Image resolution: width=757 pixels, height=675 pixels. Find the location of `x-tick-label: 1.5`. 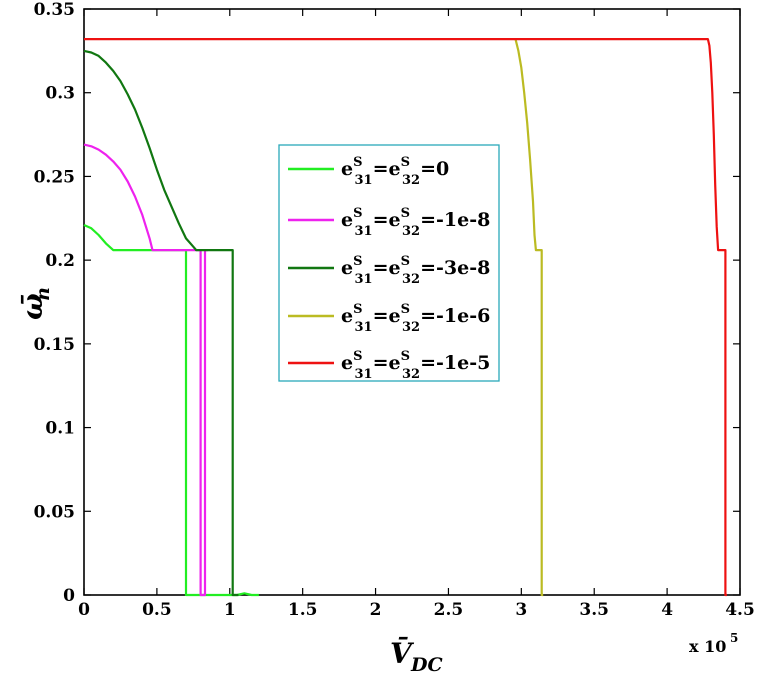

x-tick-label: 1.5 is located at coordinates (303, 610).